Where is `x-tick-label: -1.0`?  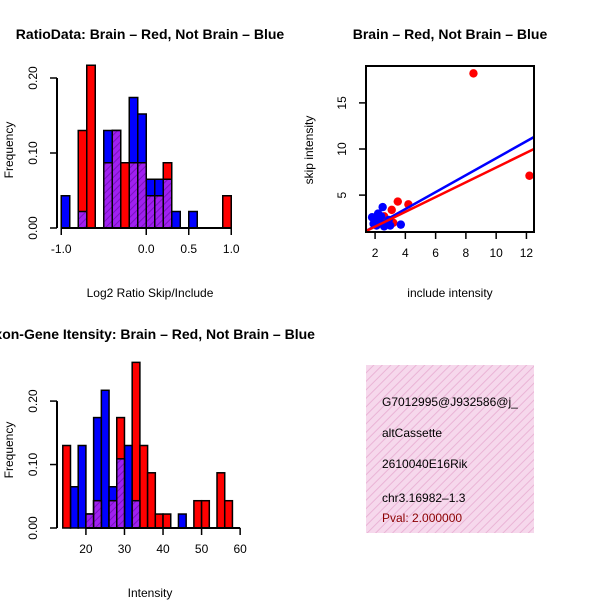 x-tick-label: -1.0 is located at coordinates (61, 249).